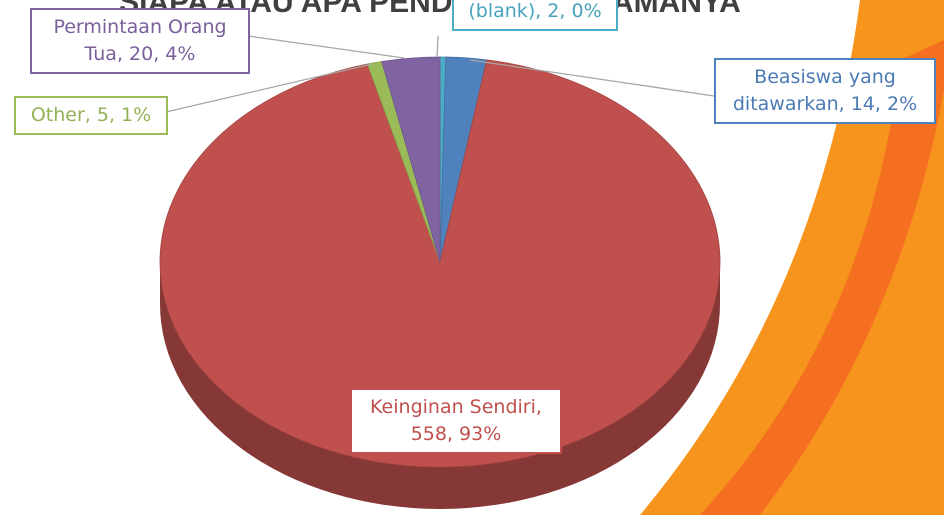 The width and height of the screenshot is (944, 515). I want to click on data-label: Permintaan Orang Tua, 20, 4%, so click(140, 41).